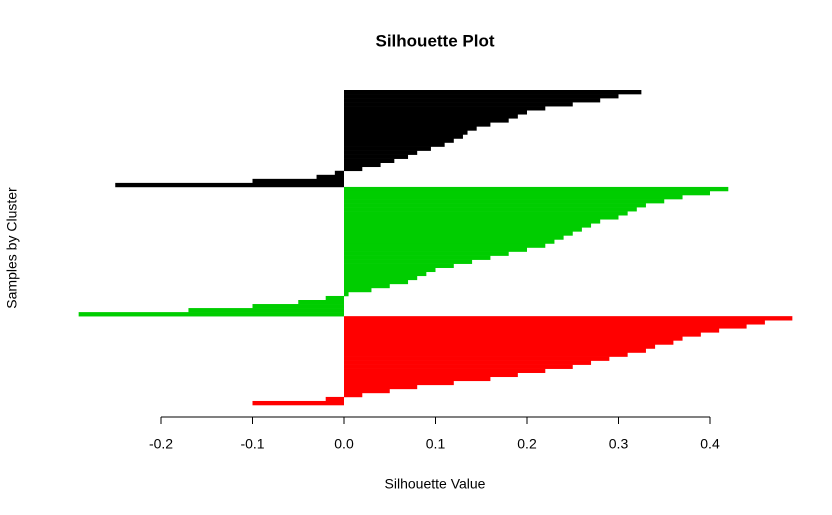 This screenshot has height=515, width=832. What do you see at coordinates (436, 444) in the screenshot?
I see `x-tick-label: 0.1` at bounding box center [436, 444].